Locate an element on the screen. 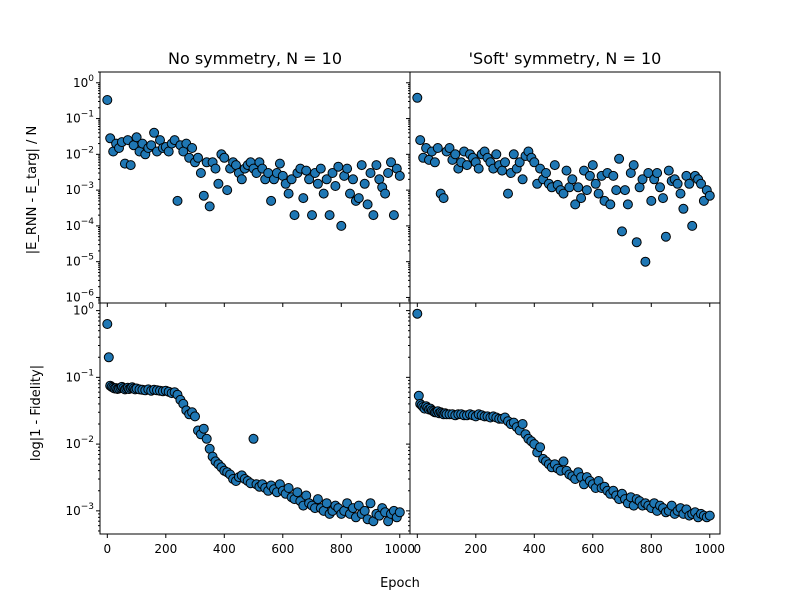 The image size is (800, 600). x-tick-label: 200 is located at coordinates (475, 549).